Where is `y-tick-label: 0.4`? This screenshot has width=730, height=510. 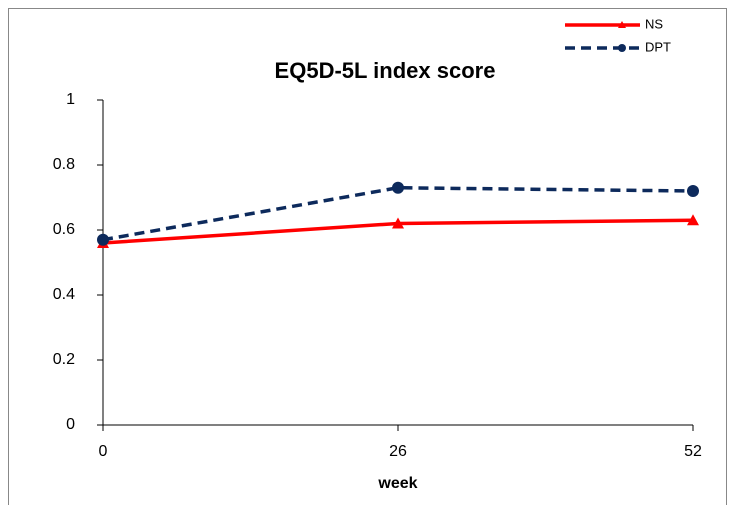 y-tick-label: 0.4 is located at coordinates (64, 294).